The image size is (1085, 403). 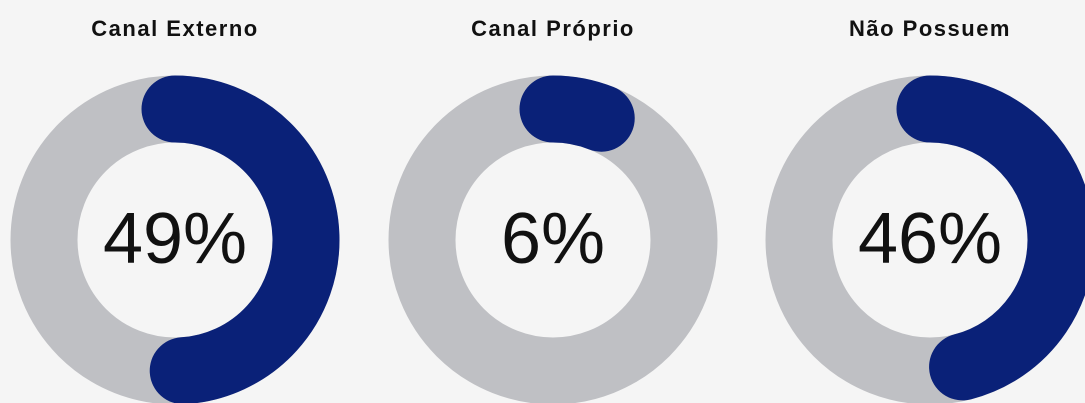 What do you see at coordinates (553, 28) in the screenshot?
I see `donut-title: Canal Próprio` at bounding box center [553, 28].